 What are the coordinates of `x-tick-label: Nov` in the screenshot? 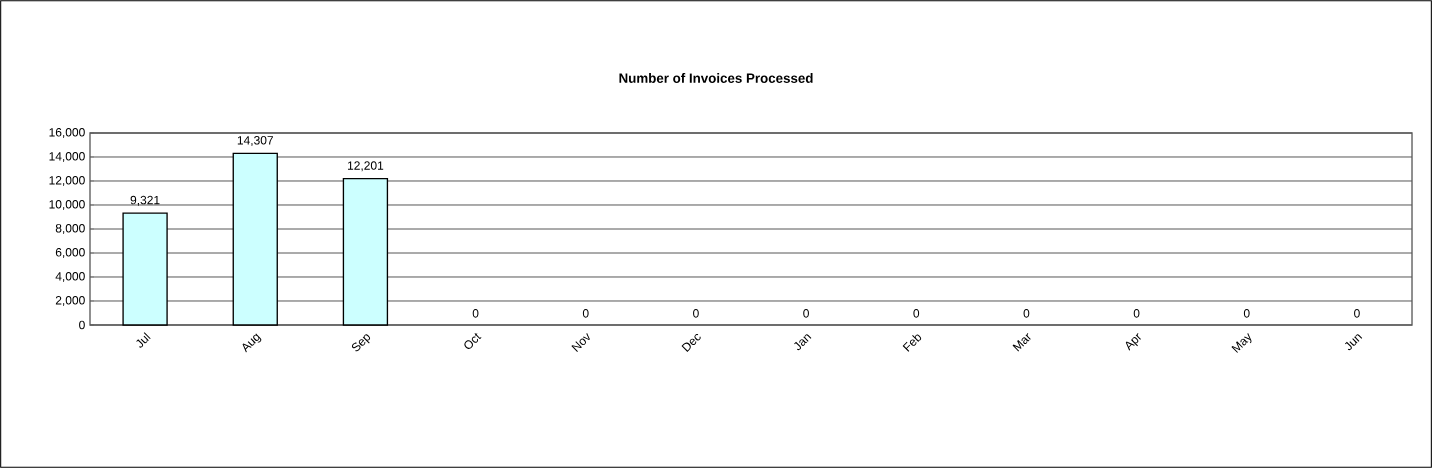 It's located at (580, 342).